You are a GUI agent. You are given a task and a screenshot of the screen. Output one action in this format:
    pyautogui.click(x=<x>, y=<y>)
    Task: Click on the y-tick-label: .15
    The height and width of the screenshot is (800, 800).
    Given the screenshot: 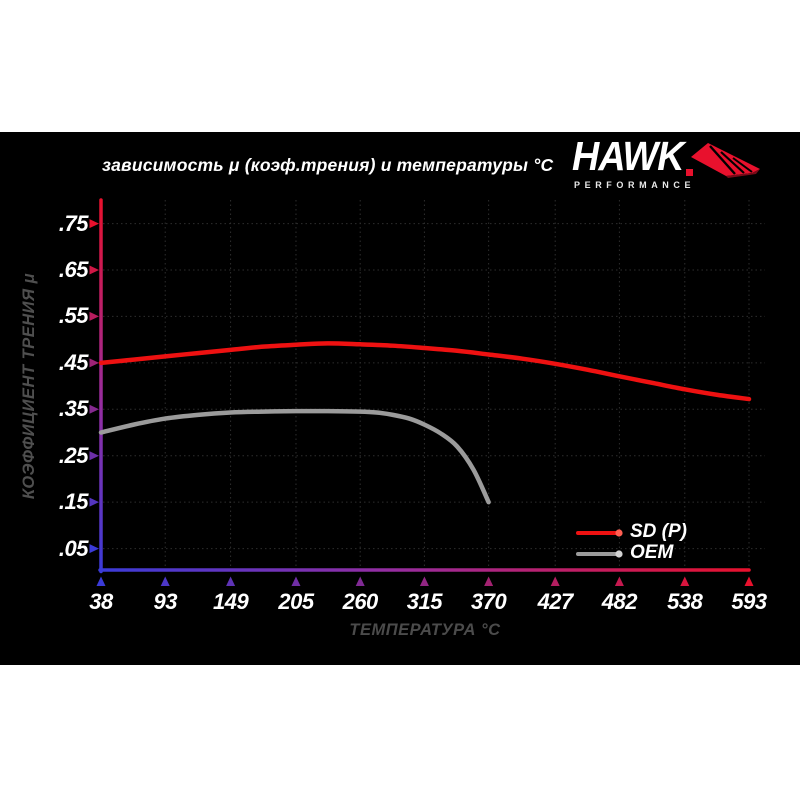 What is the action you would take?
    pyautogui.click(x=73, y=502)
    